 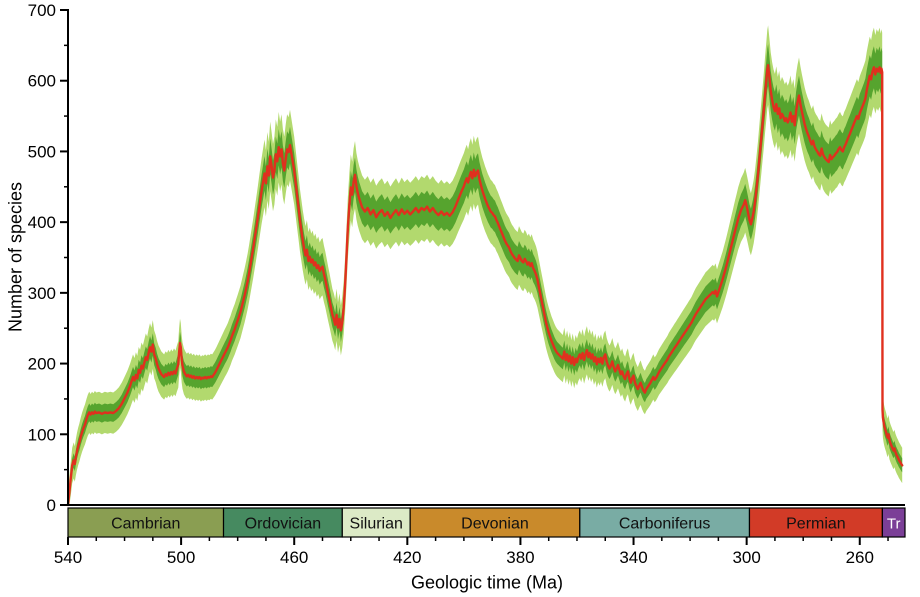 I want to click on x-axis-tick-label: 420, so click(x=407, y=557).